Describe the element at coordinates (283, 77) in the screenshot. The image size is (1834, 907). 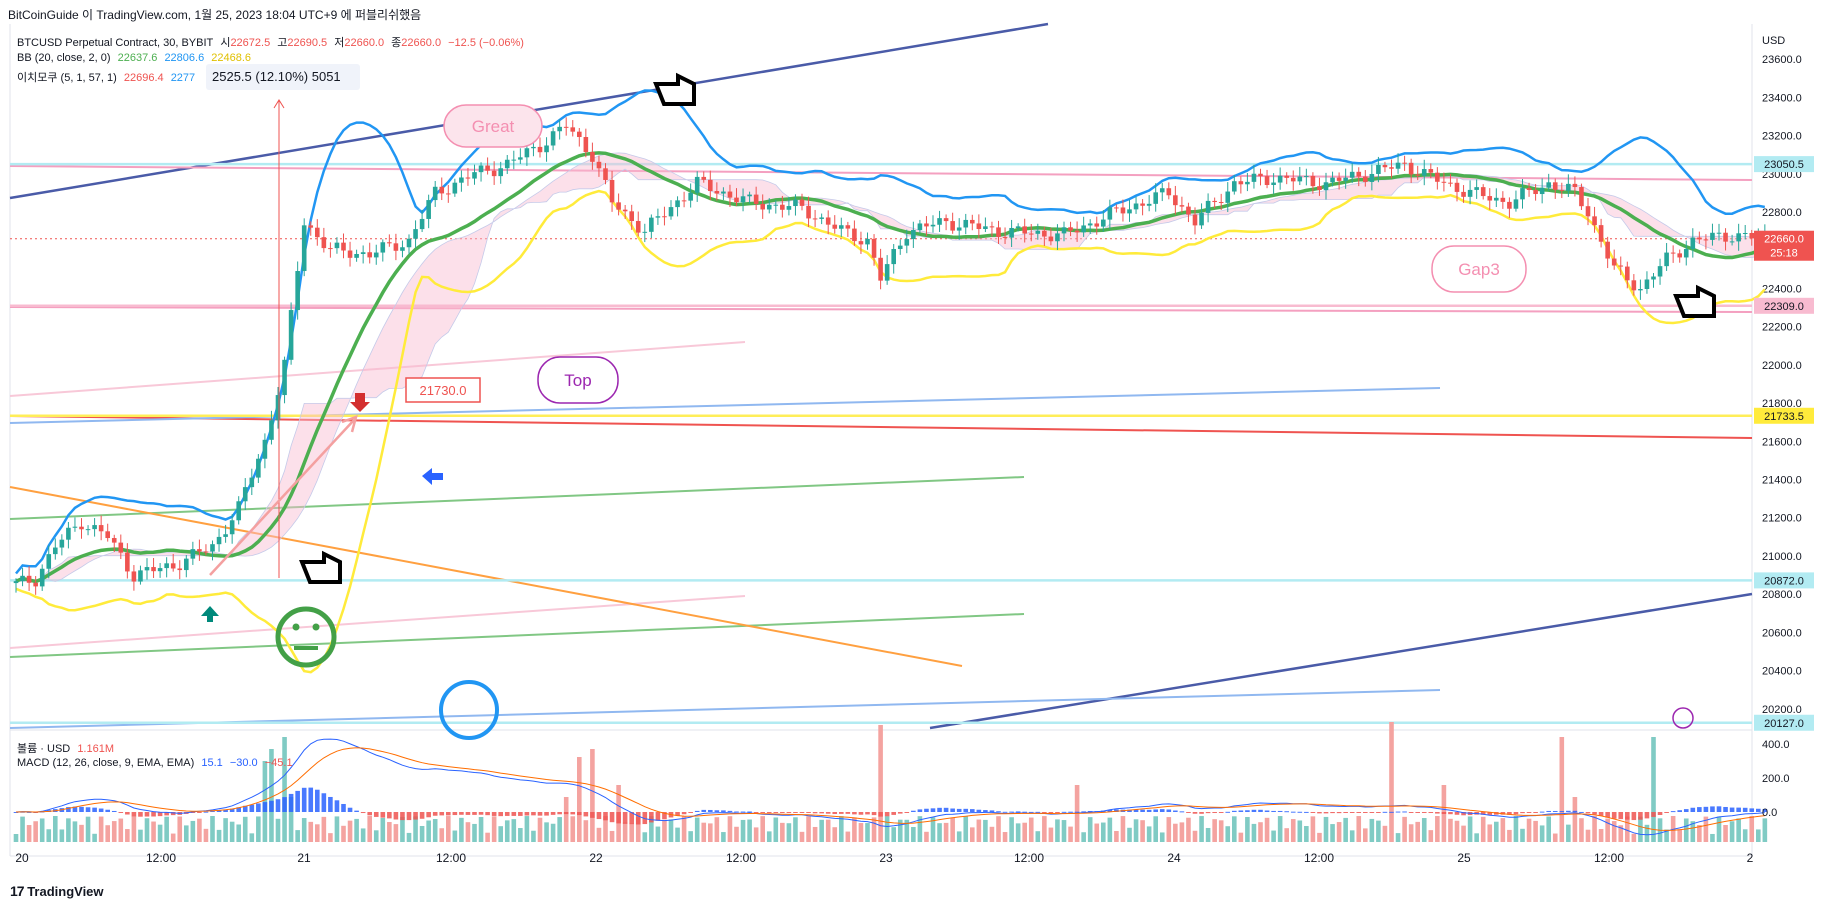
I see `measure-tooltip: 2525.5 (12.10%) 5051` at that location.